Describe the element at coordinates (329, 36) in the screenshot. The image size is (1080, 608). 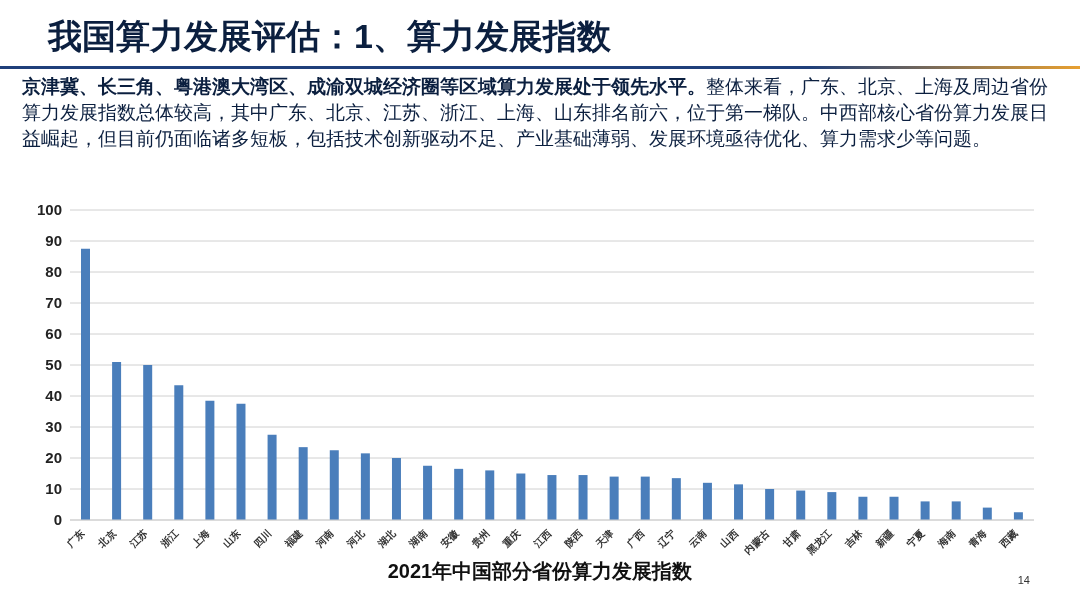
I see `chart-title: 我国算力发展评估：1、算力发展指数` at that location.